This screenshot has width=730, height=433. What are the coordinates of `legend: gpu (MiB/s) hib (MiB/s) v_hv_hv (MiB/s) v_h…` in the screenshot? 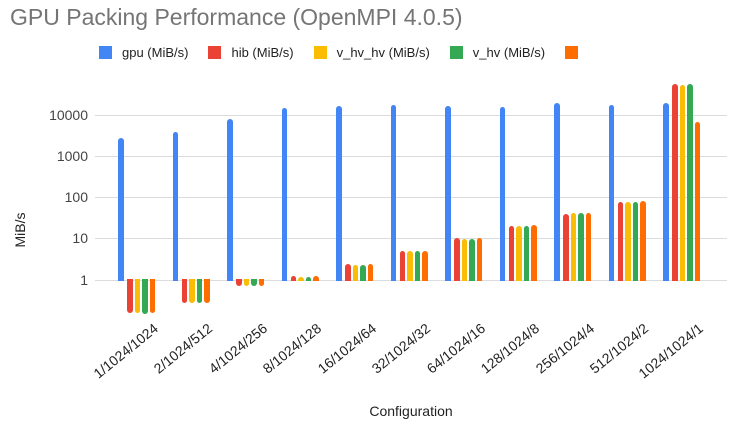 It's located at (339, 52).